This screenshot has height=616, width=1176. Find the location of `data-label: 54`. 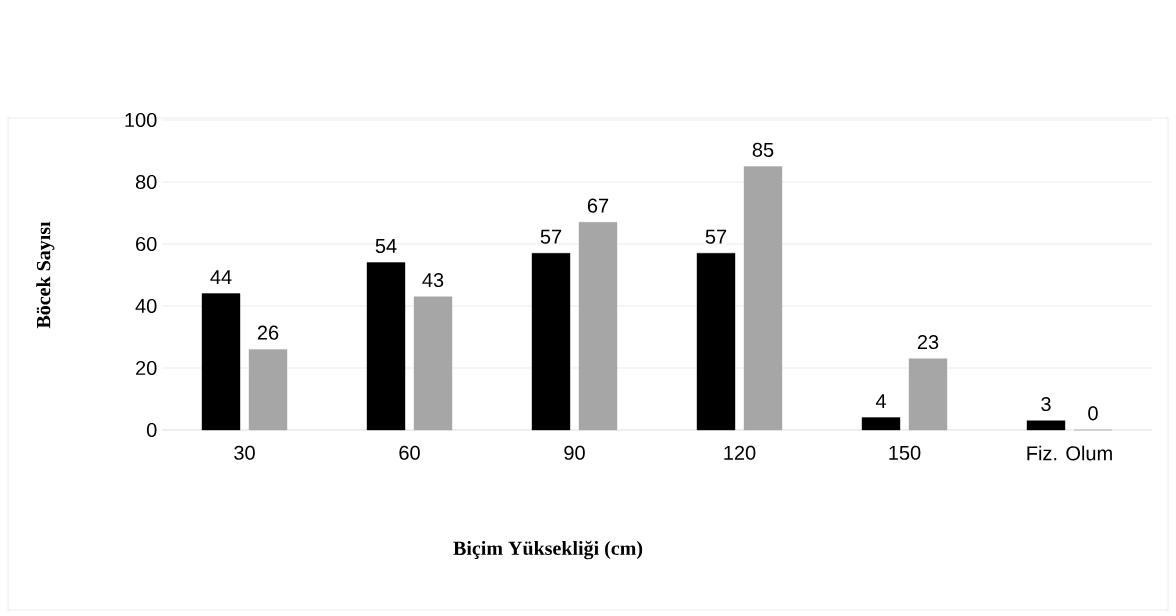

data-label: 54 is located at coordinates (386, 246).